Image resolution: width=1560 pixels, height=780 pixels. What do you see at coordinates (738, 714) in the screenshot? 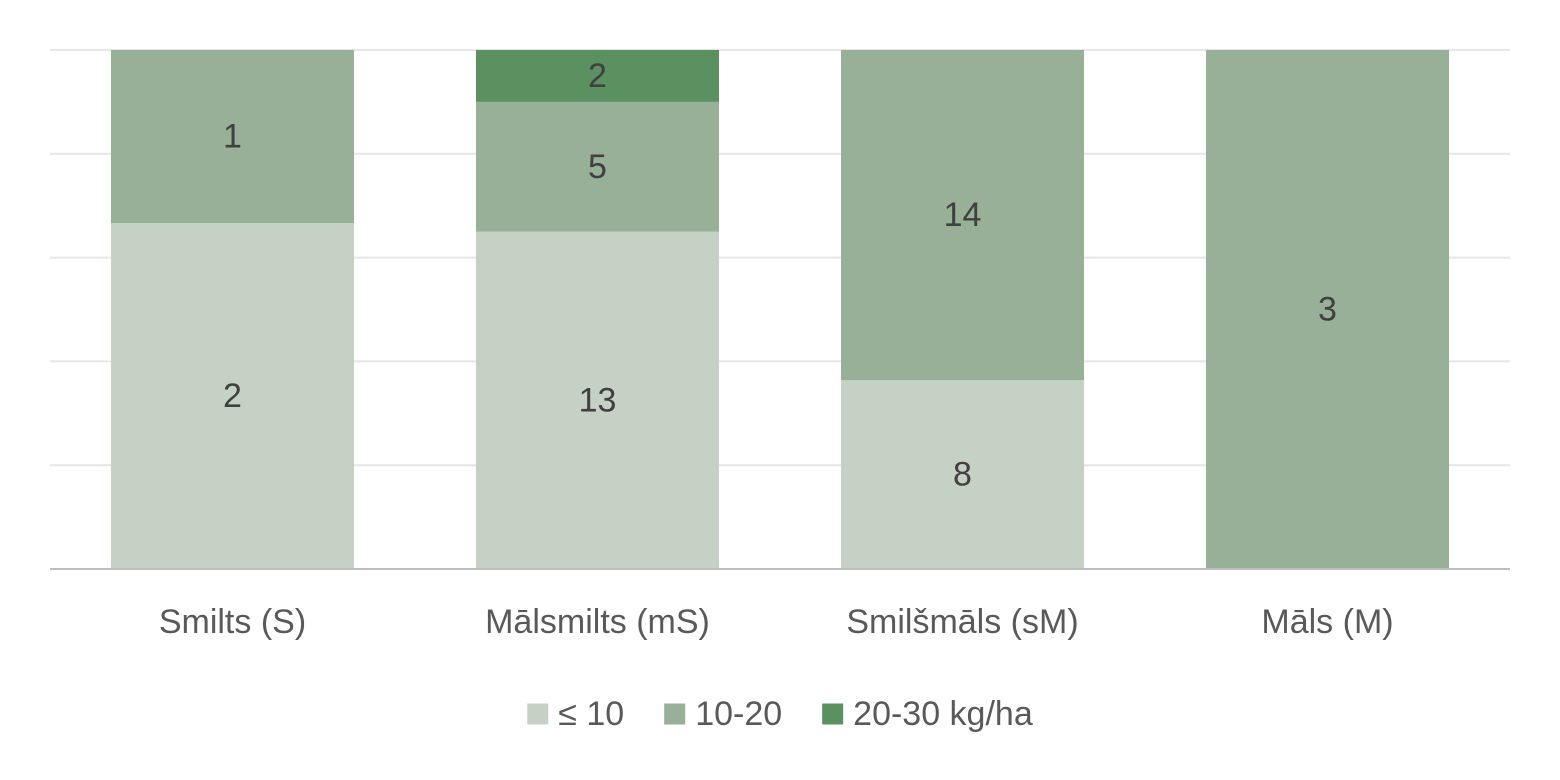
I see `legend-label: 10-20` at bounding box center [738, 714].